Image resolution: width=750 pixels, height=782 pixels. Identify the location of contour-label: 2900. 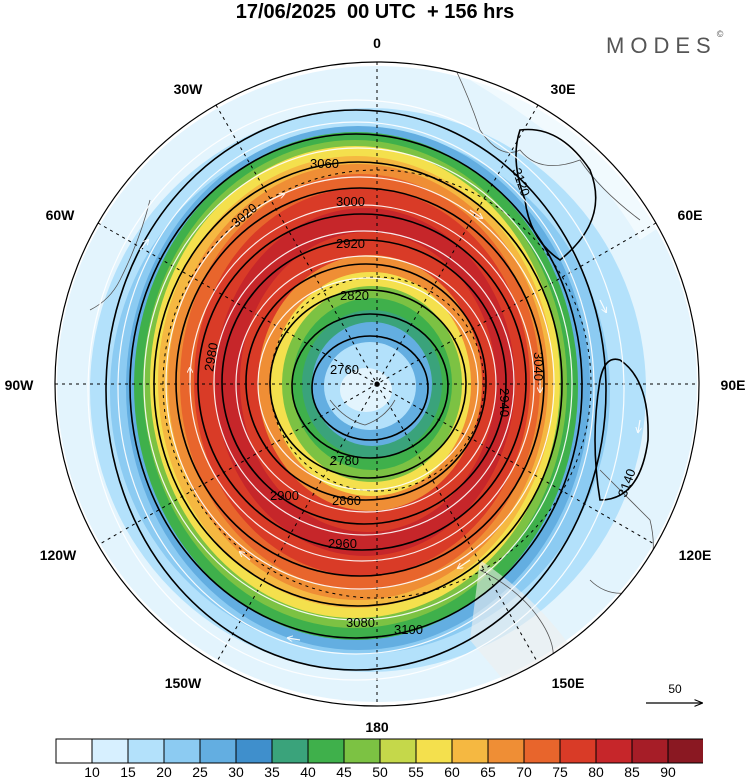
(284, 495).